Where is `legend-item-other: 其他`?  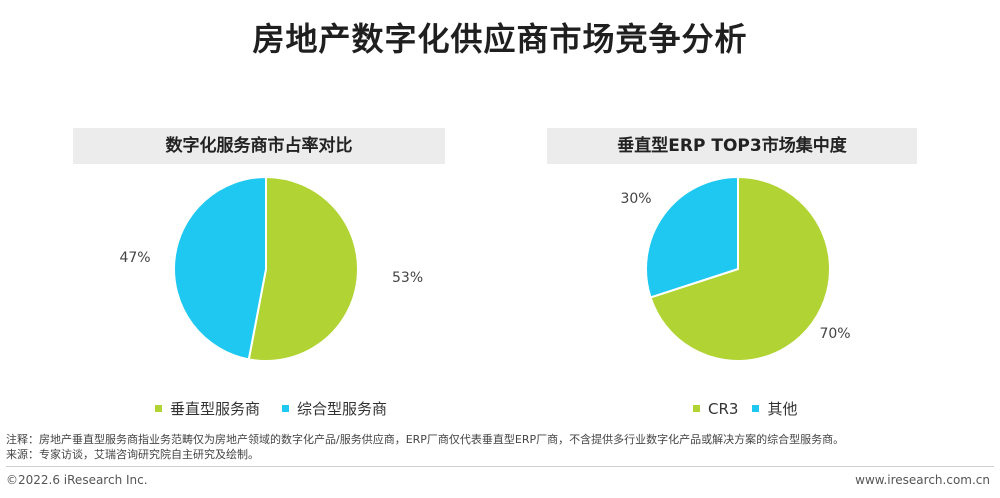 legend-item-other: 其他 is located at coordinates (774, 408).